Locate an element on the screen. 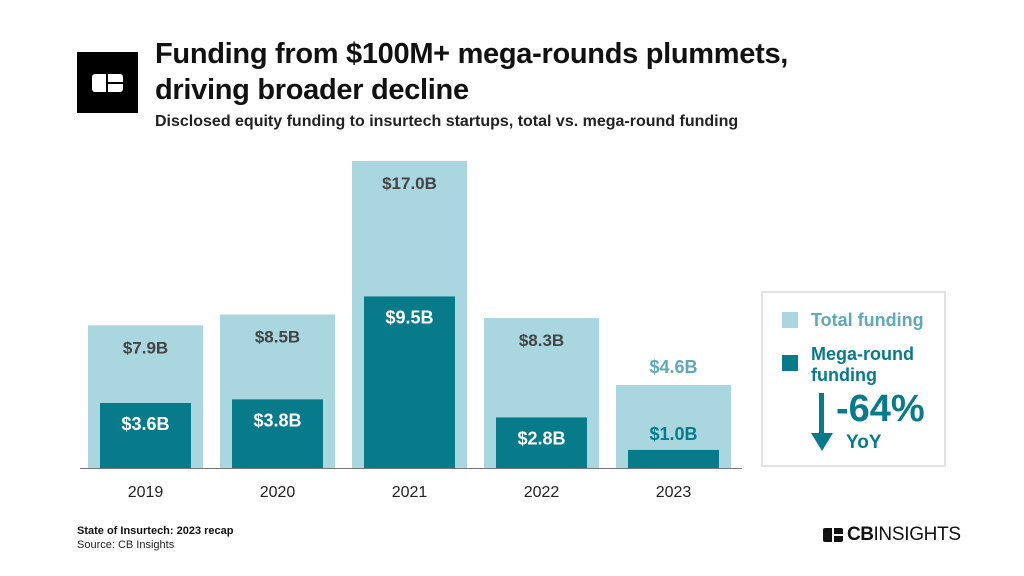 This screenshot has height=576, width=1024. legend-label-mega-1: Mega-round is located at coordinates (862, 354).